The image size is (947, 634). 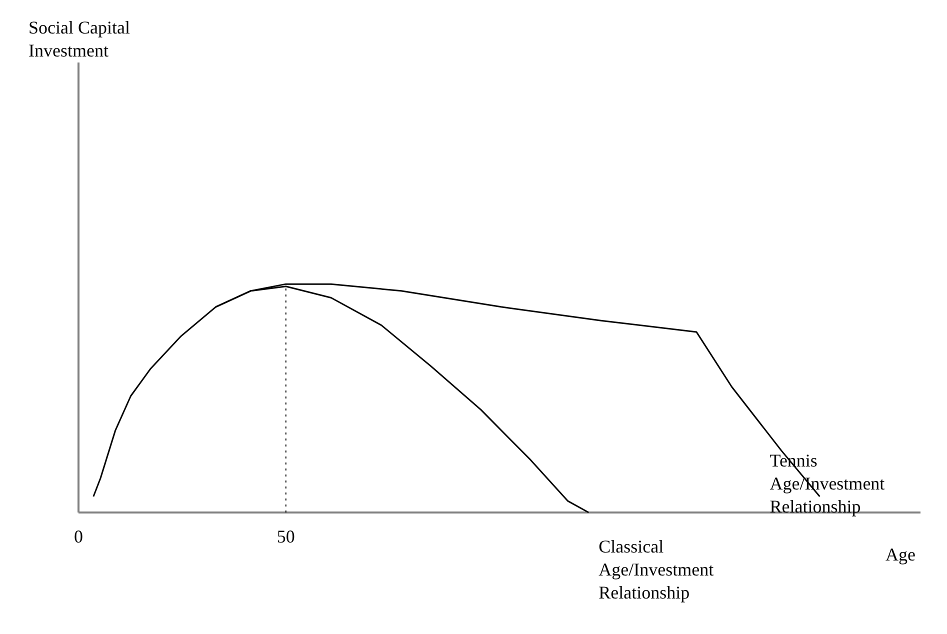 I want to click on series-label: Classical Age/Investment Relationship, so click(x=656, y=569).